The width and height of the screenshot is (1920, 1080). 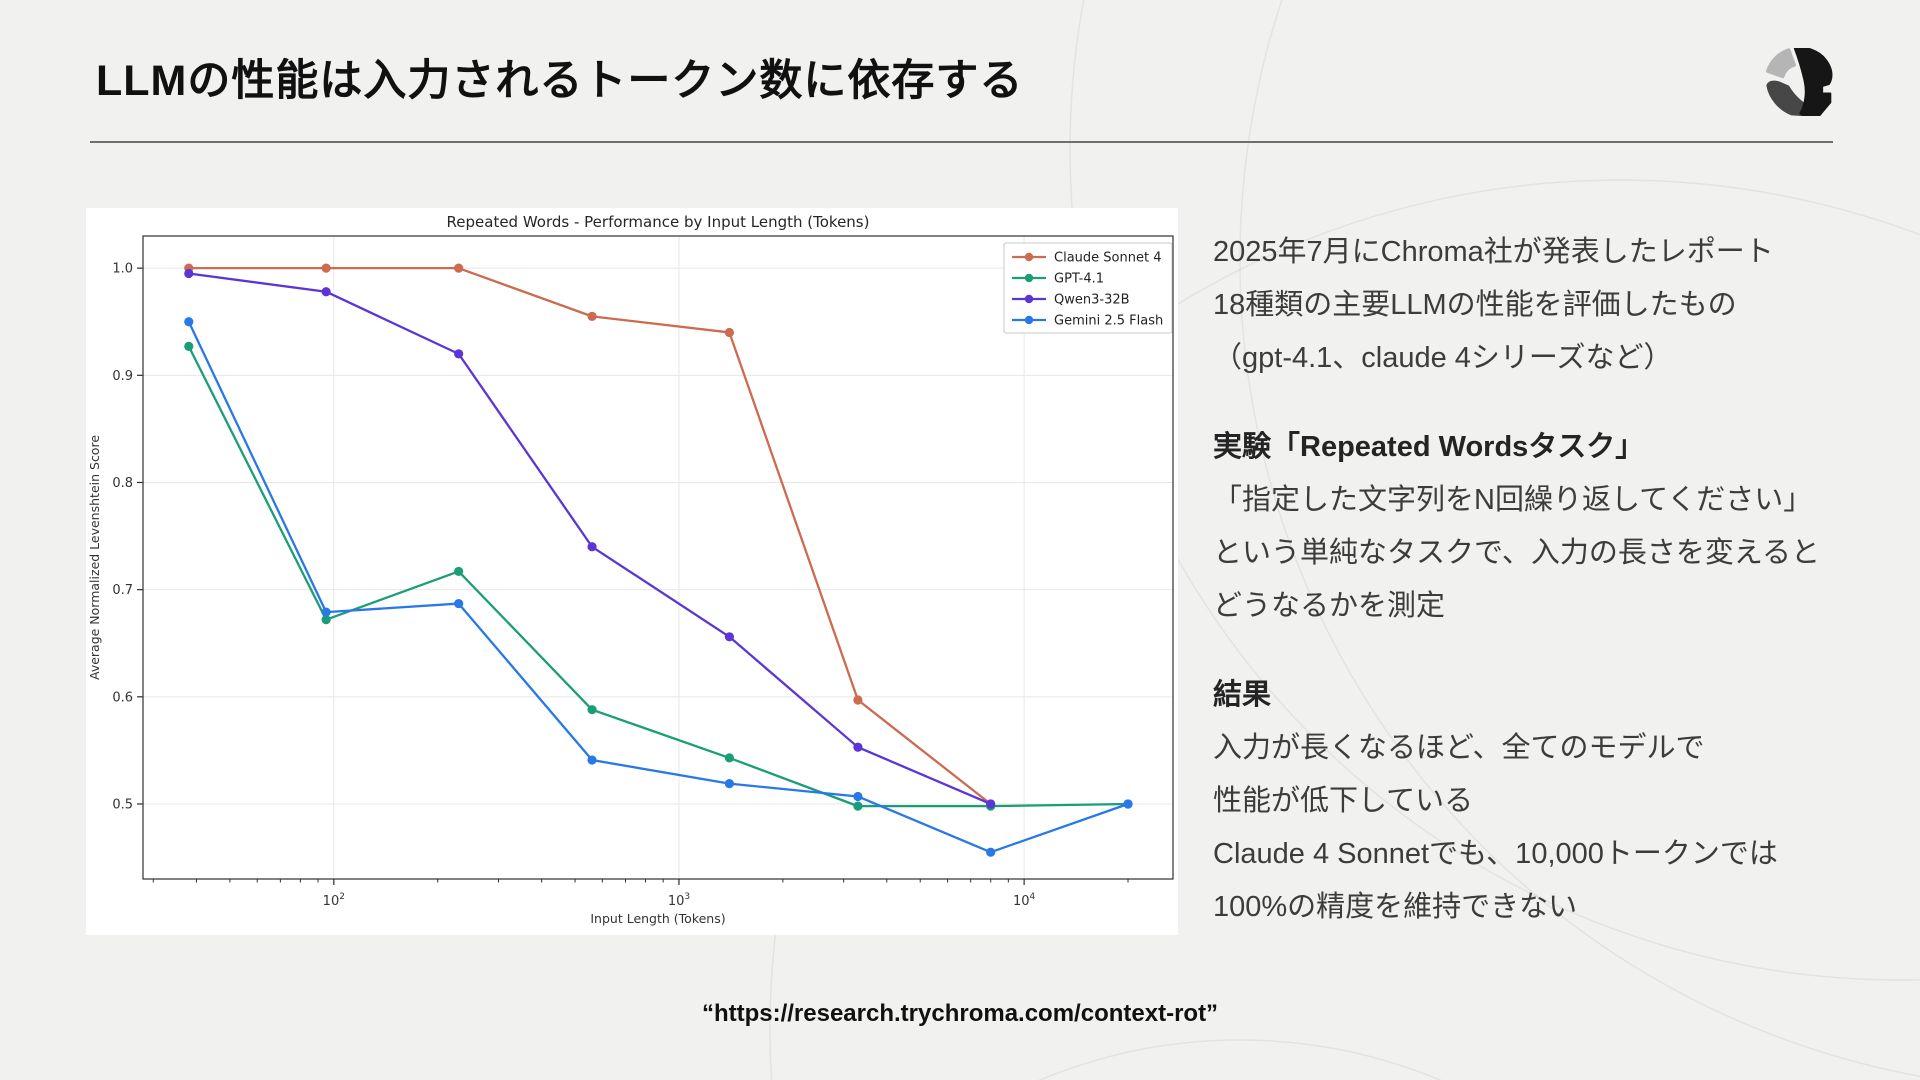 What do you see at coordinates (122, 697) in the screenshot?
I see `svg-text: 0.6` at bounding box center [122, 697].